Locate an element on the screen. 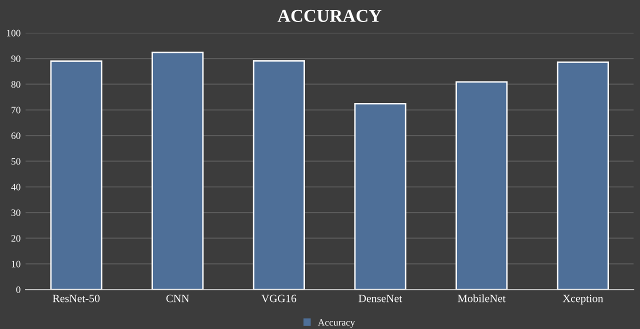 The image size is (640, 329). y-tick-label: 70 is located at coordinates (16, 110).